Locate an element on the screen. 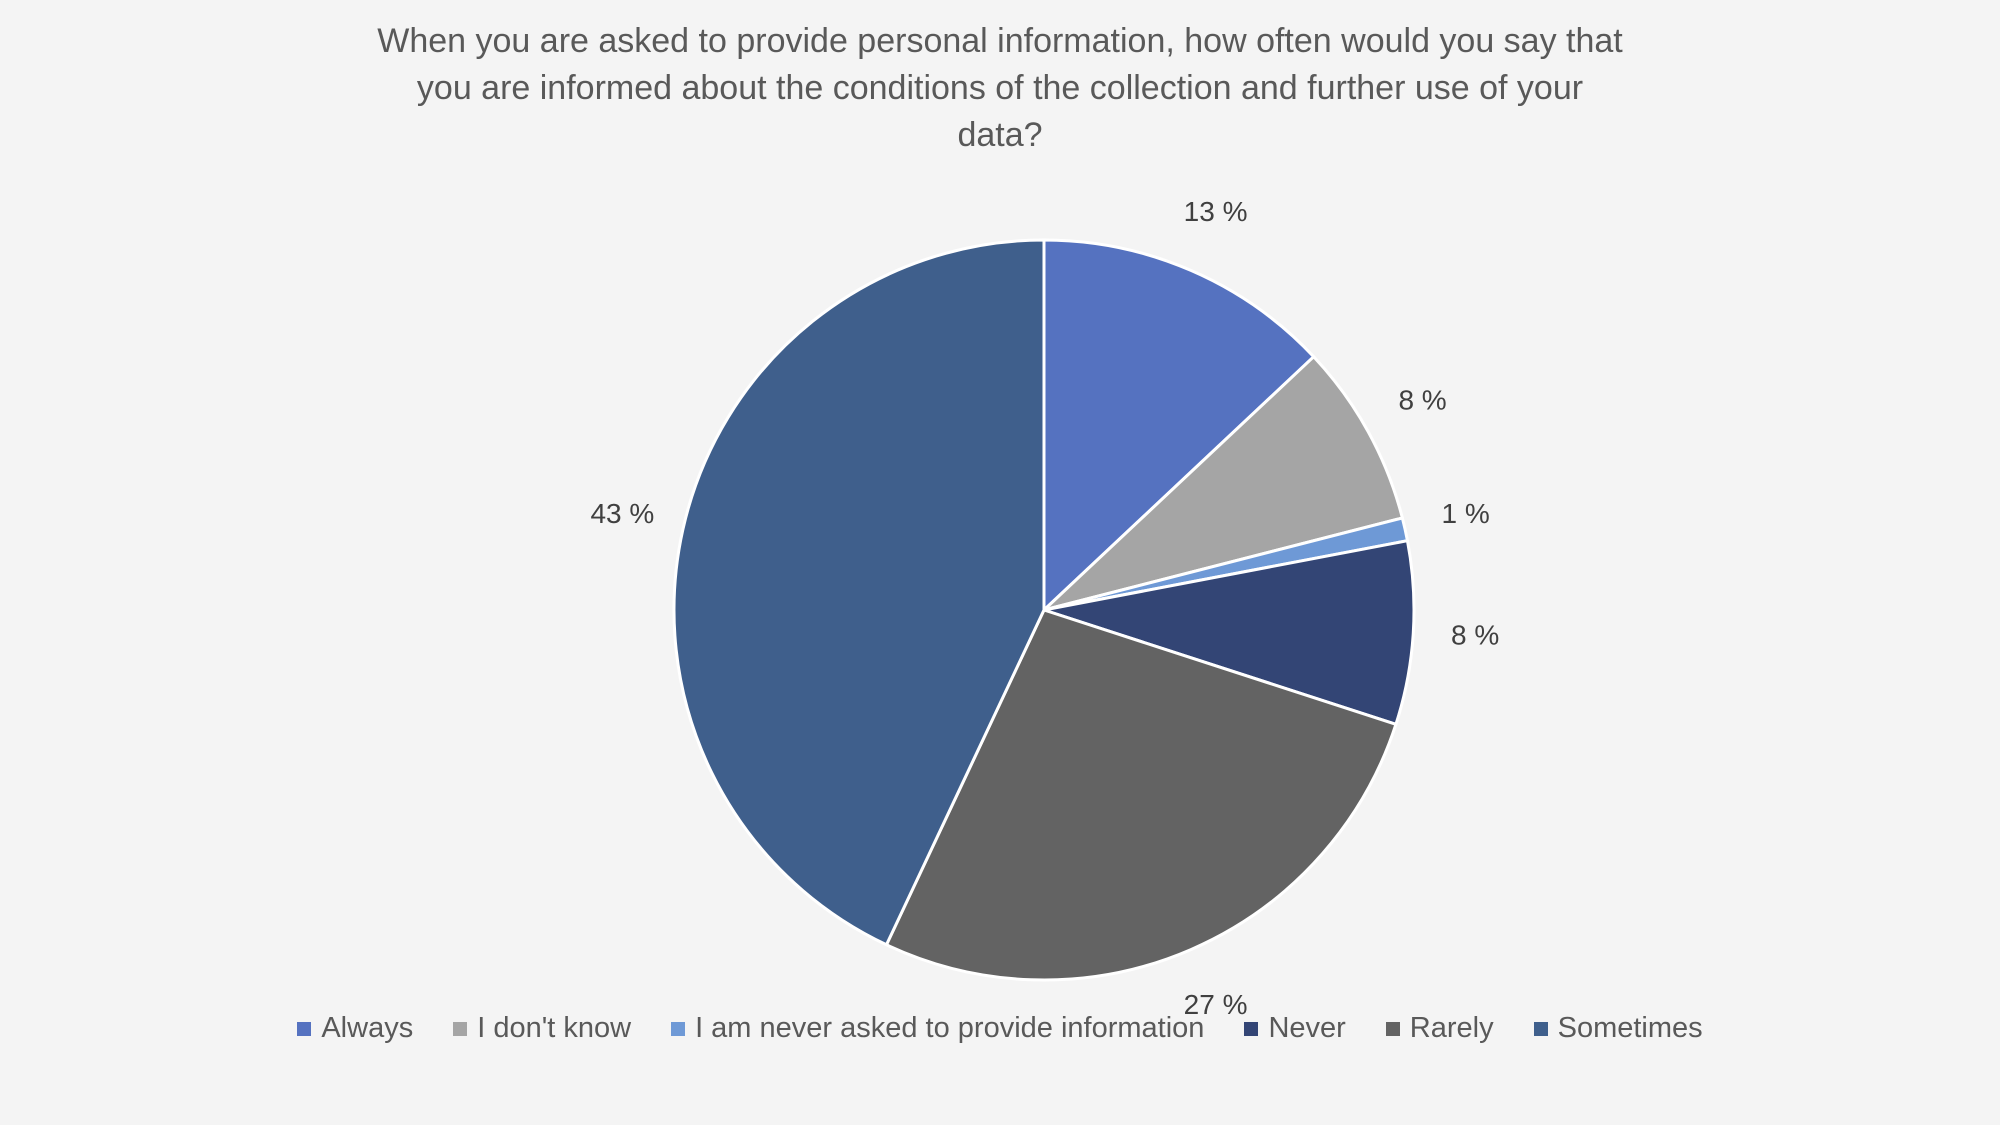 The width and height of the screenshot is (2000, 1125). legend-label-4: Rarely is located at coordinates (1451, 1028).